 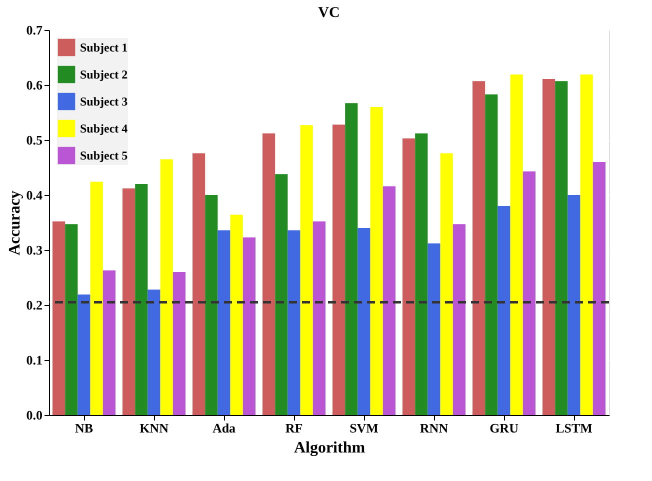 I want to click on y-tick-label: 0.1, so click(x=34, y=360).